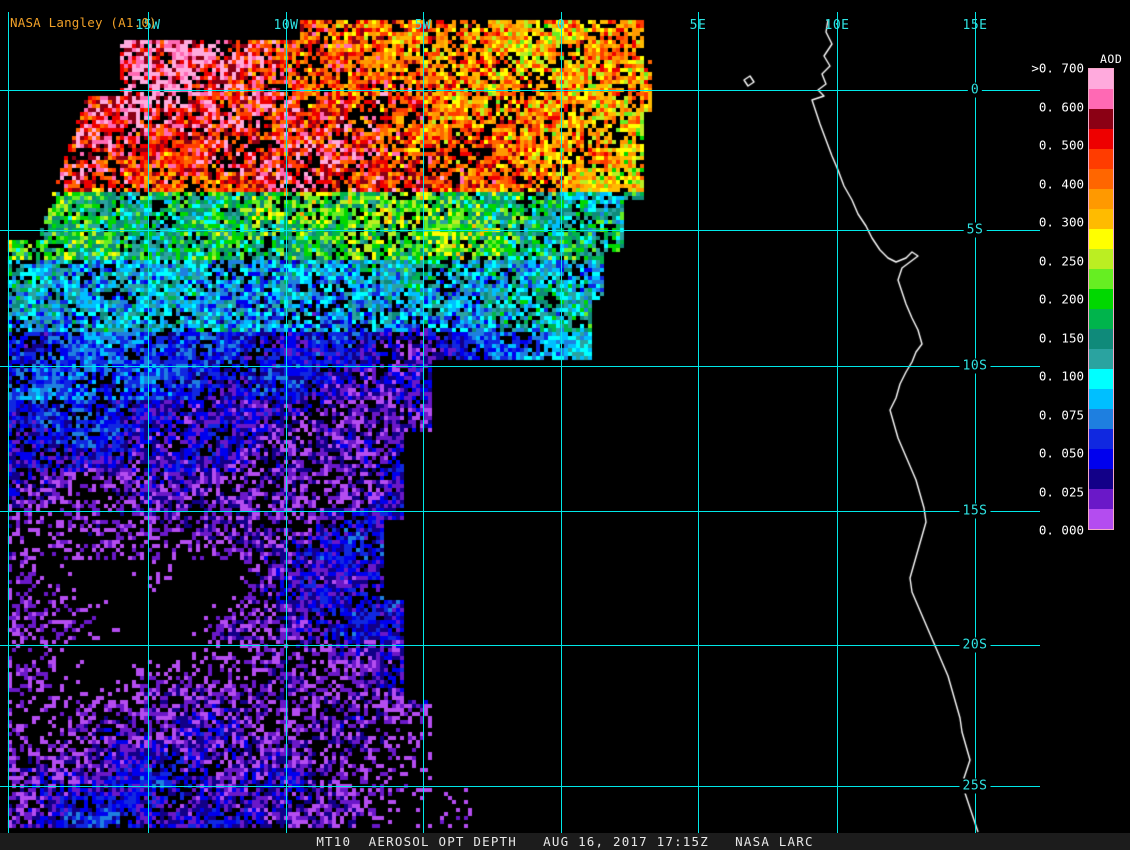 The image size is (1130, 850). Describe the element at coordinates (698, 25) in the screenshot. I see `longitude-tick-label: 5E` at that location.